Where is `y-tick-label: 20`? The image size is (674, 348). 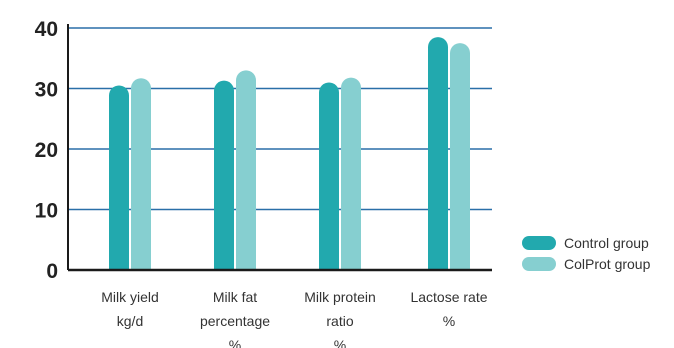 y-tick-label: 20 is located at coordinates (46, 150).